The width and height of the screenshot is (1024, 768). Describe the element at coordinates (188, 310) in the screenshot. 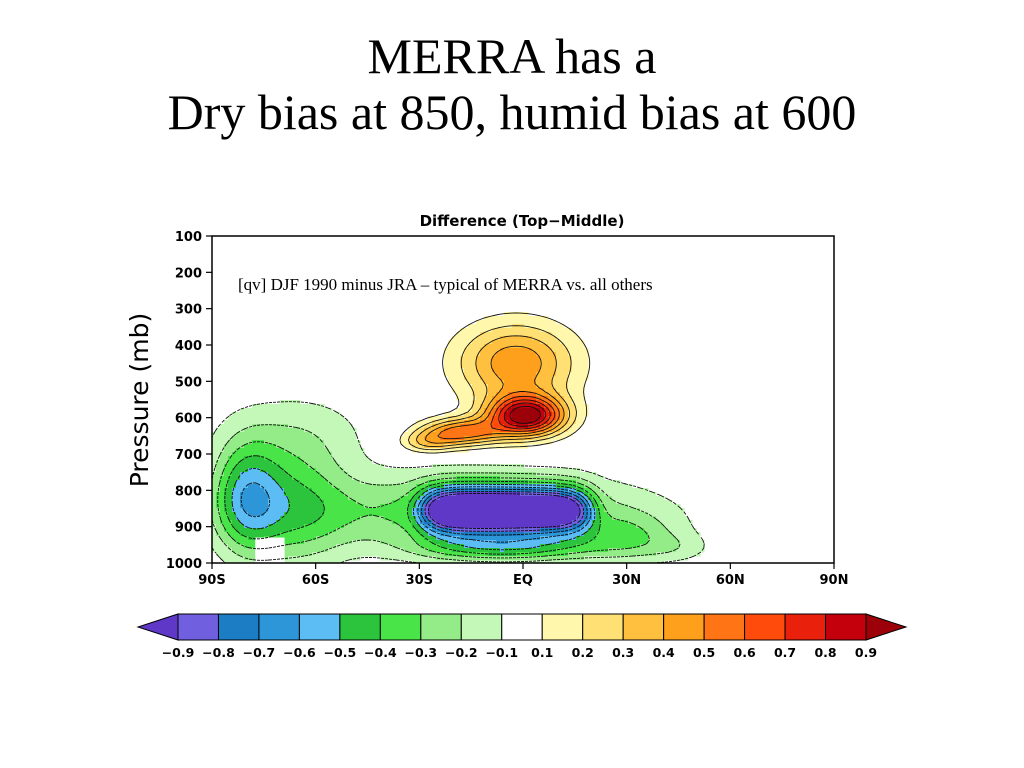

I see `y-tick-label: 300` at that location.